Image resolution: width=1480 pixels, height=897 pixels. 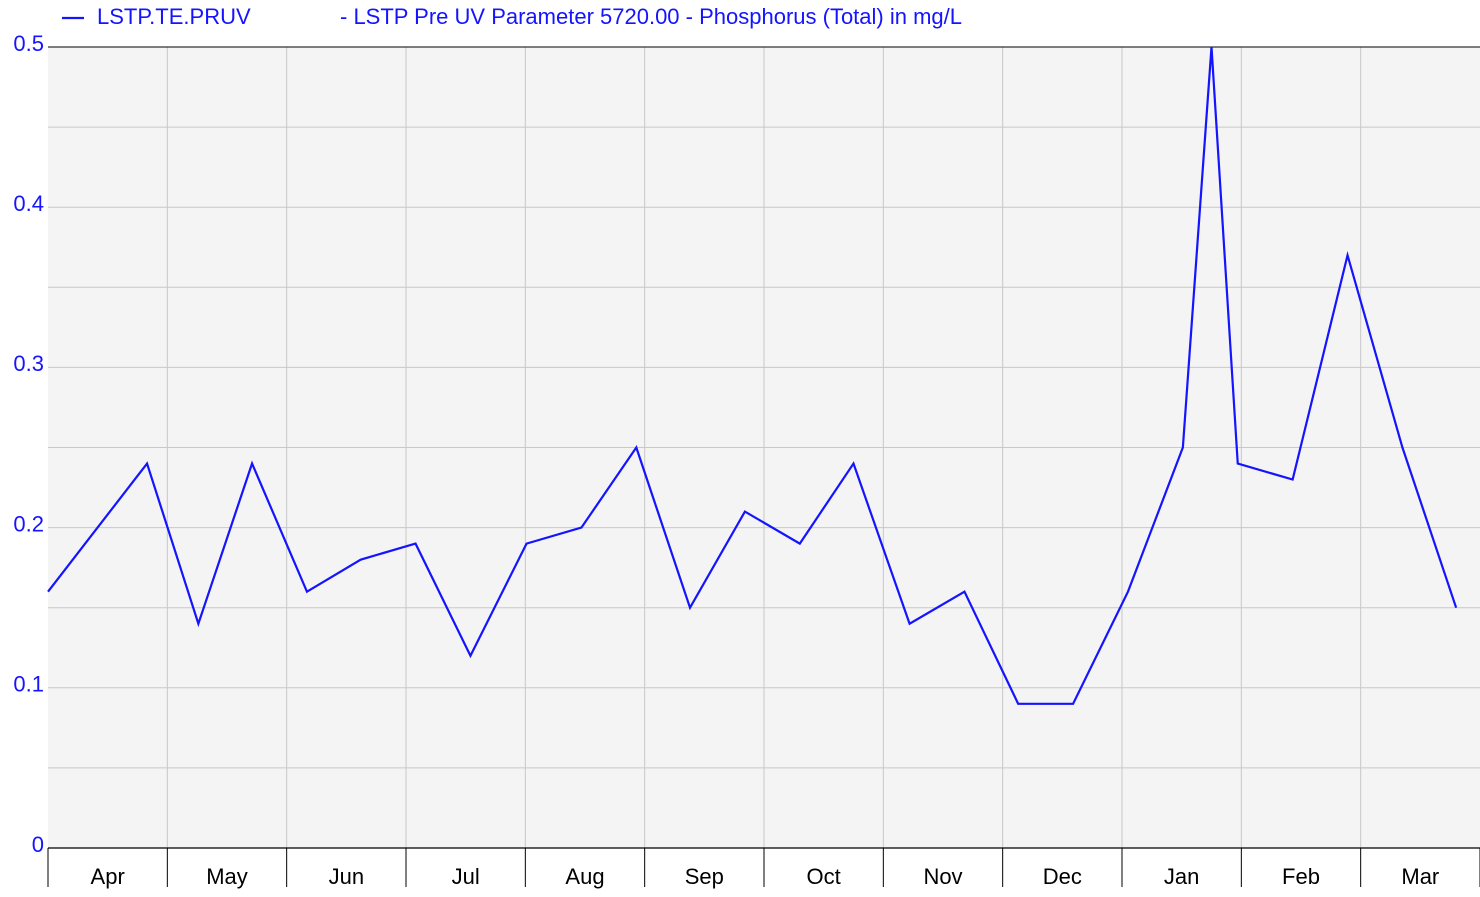 I want to click on x-tick-label: Mar, so click(x=1420, y=876).